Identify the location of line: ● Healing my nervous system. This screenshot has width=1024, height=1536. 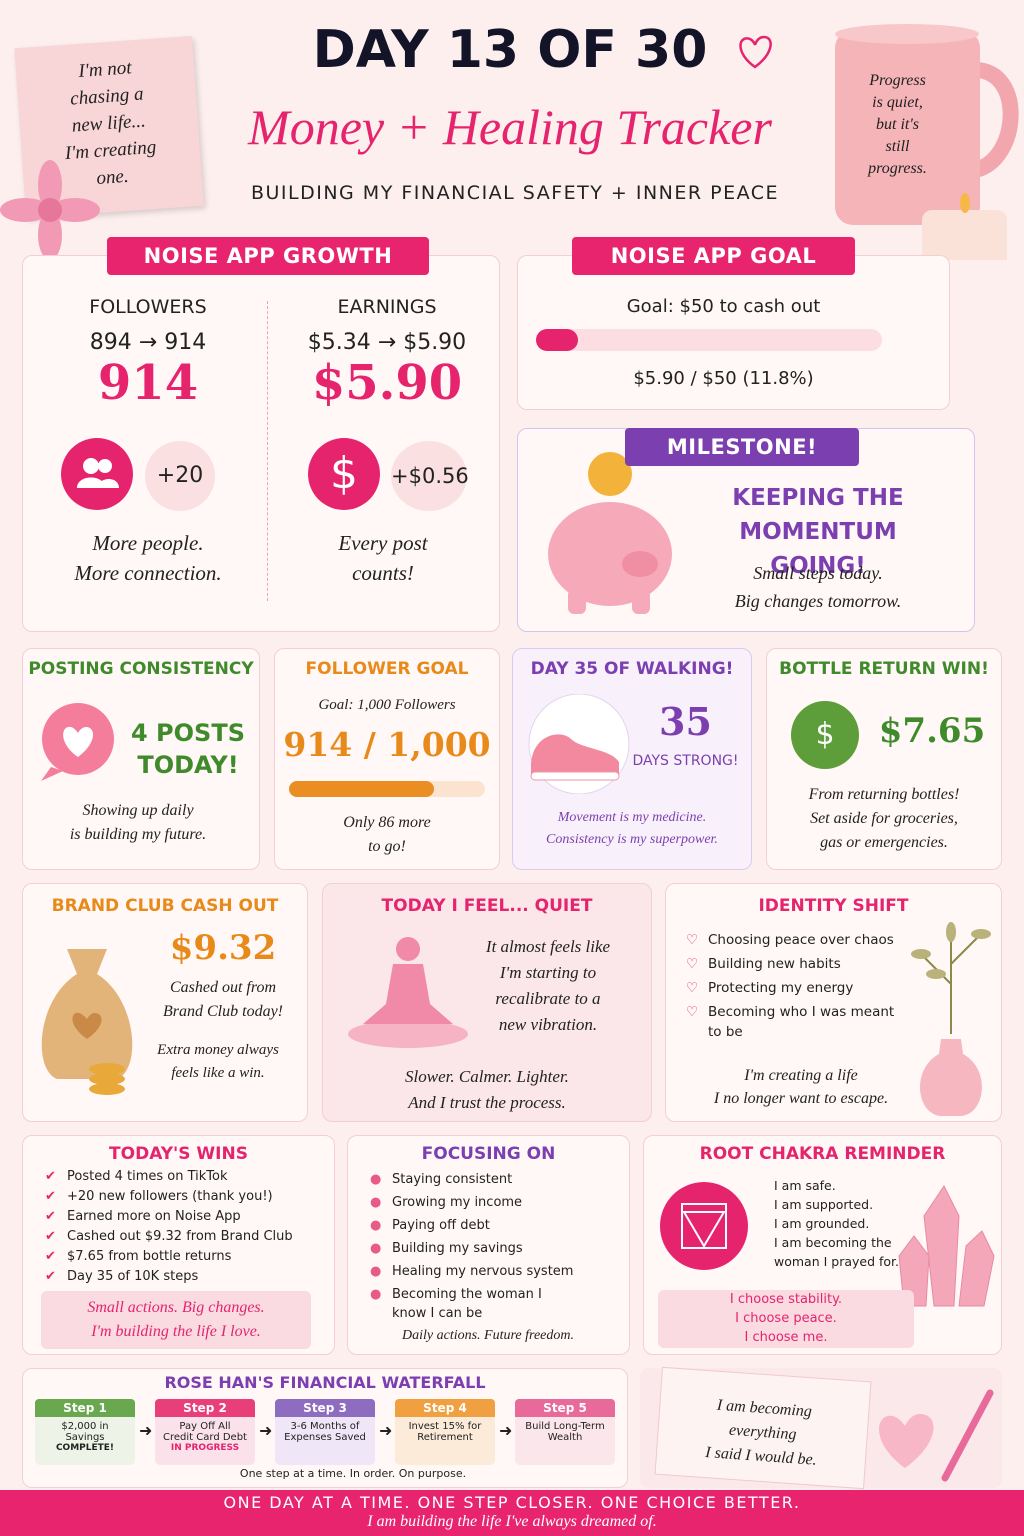
(475, 1271).